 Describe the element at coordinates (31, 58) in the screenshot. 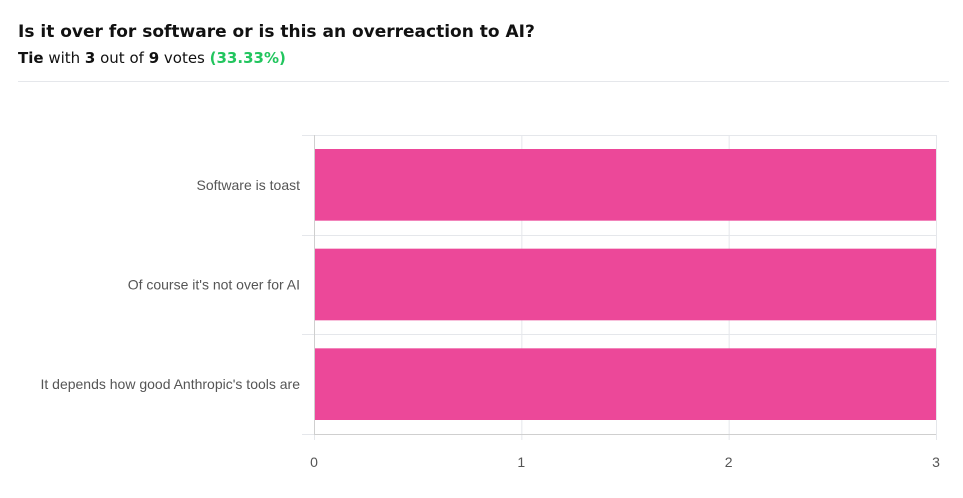

I see `result-word: Tie` at that location.